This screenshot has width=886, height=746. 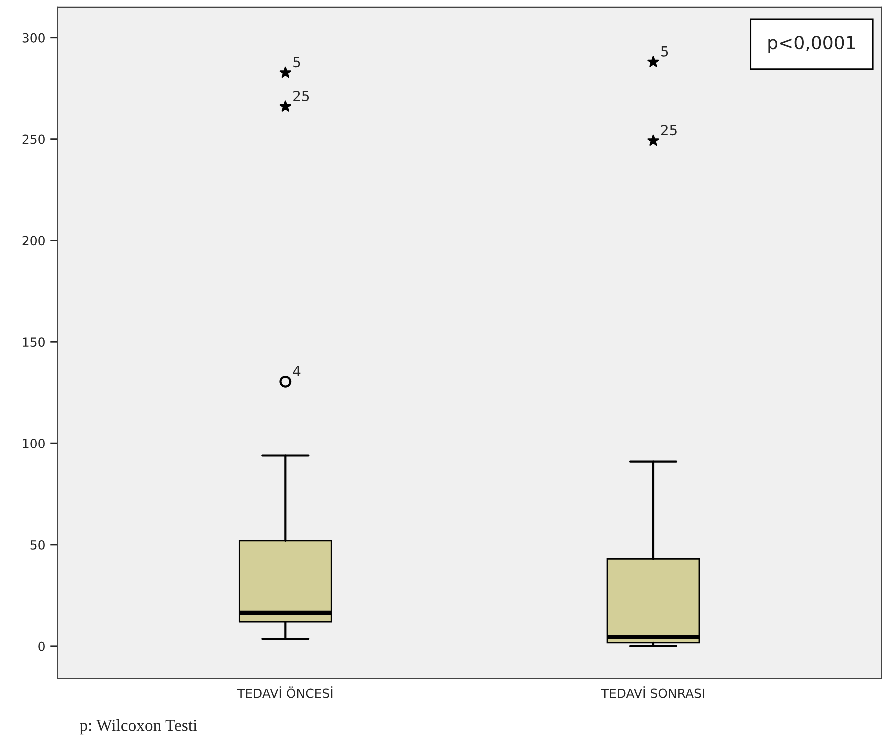 What do you see at coordinates (812, 45) in the screenshot?
I see `annotation: p<0,0001` at bounding box center [812, 45].